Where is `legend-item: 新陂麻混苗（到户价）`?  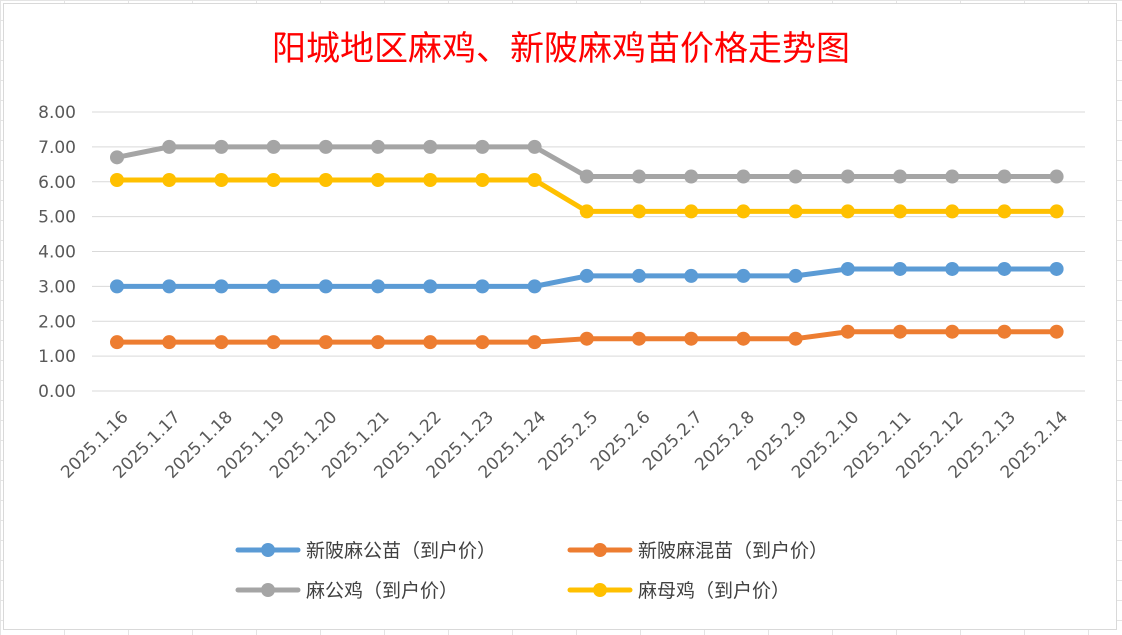 legend-item: 新陂麻混苗（到户价） is located at coordinates (697, 551).